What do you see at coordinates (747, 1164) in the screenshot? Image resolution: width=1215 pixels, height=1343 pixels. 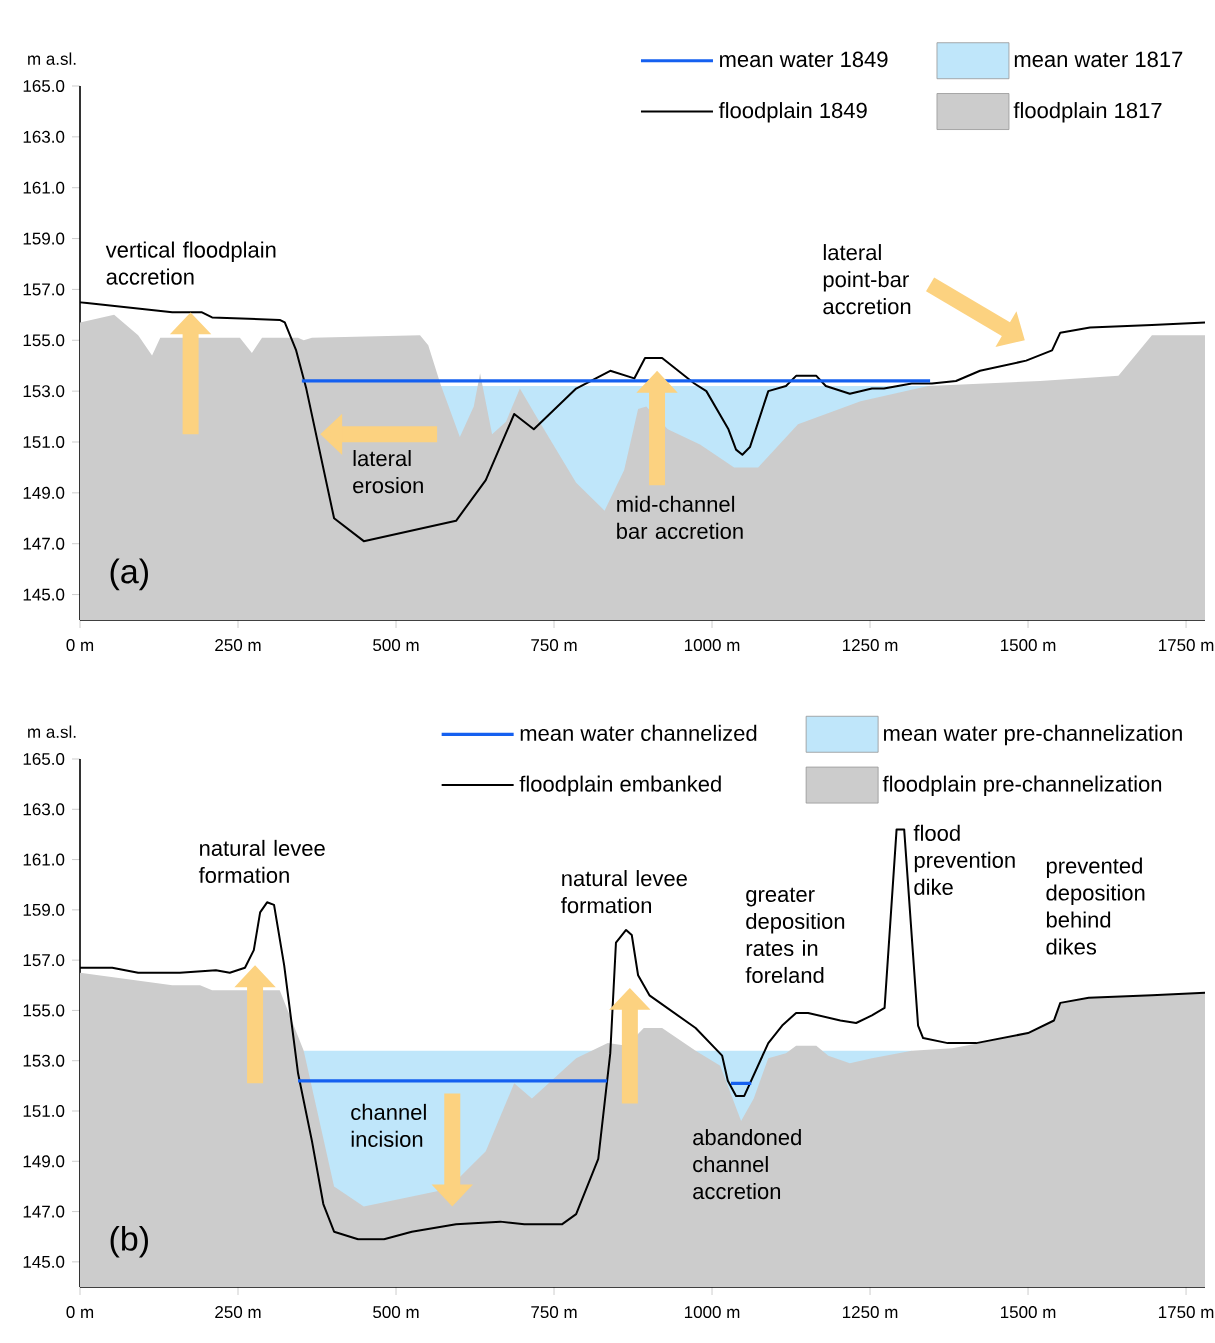 I see `annotation: abandoned channel accretion` at bounding box center [747, 1164].